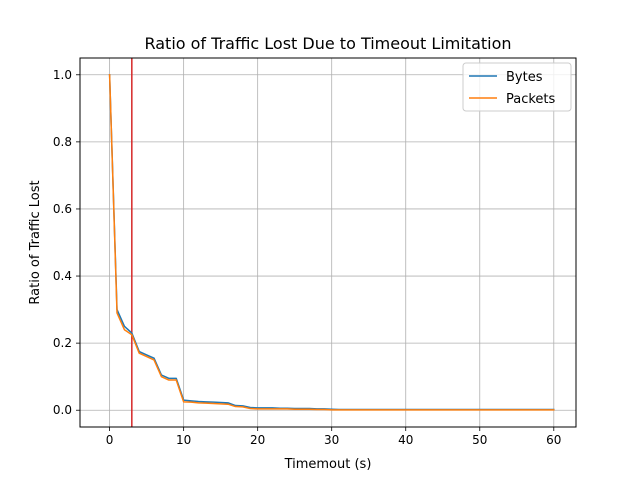  What do you see at coordinates (62, 410) in the screenshot?
I see `y-tick-label: 0.0` at bounding box center [62, 410].